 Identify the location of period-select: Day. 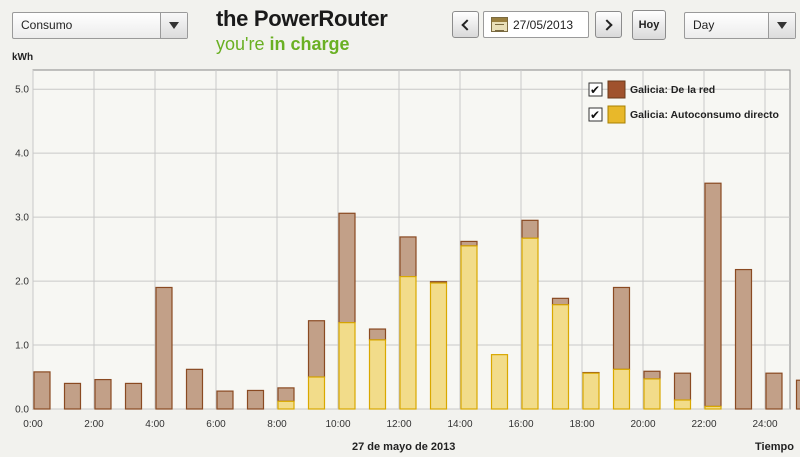
(740, 25).